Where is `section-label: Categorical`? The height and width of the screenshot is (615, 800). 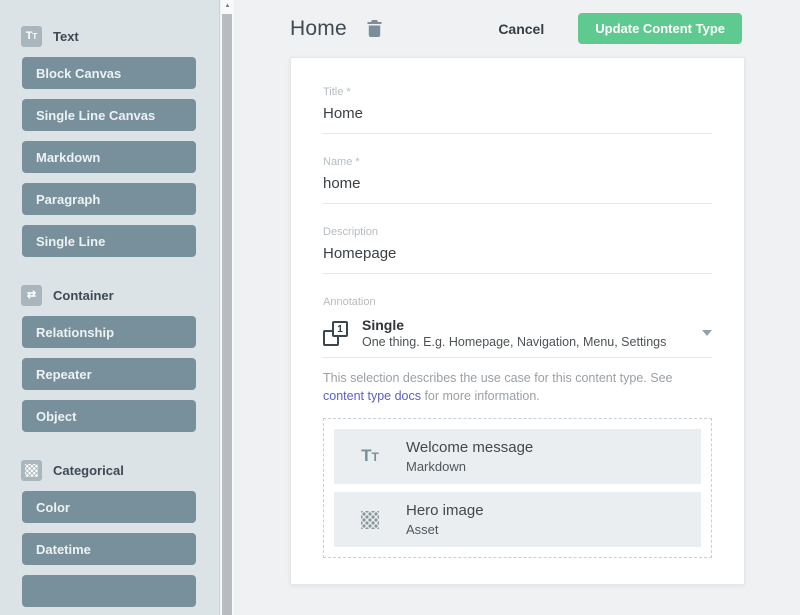
section-label: Categorical is located at coordinates (88, 470).